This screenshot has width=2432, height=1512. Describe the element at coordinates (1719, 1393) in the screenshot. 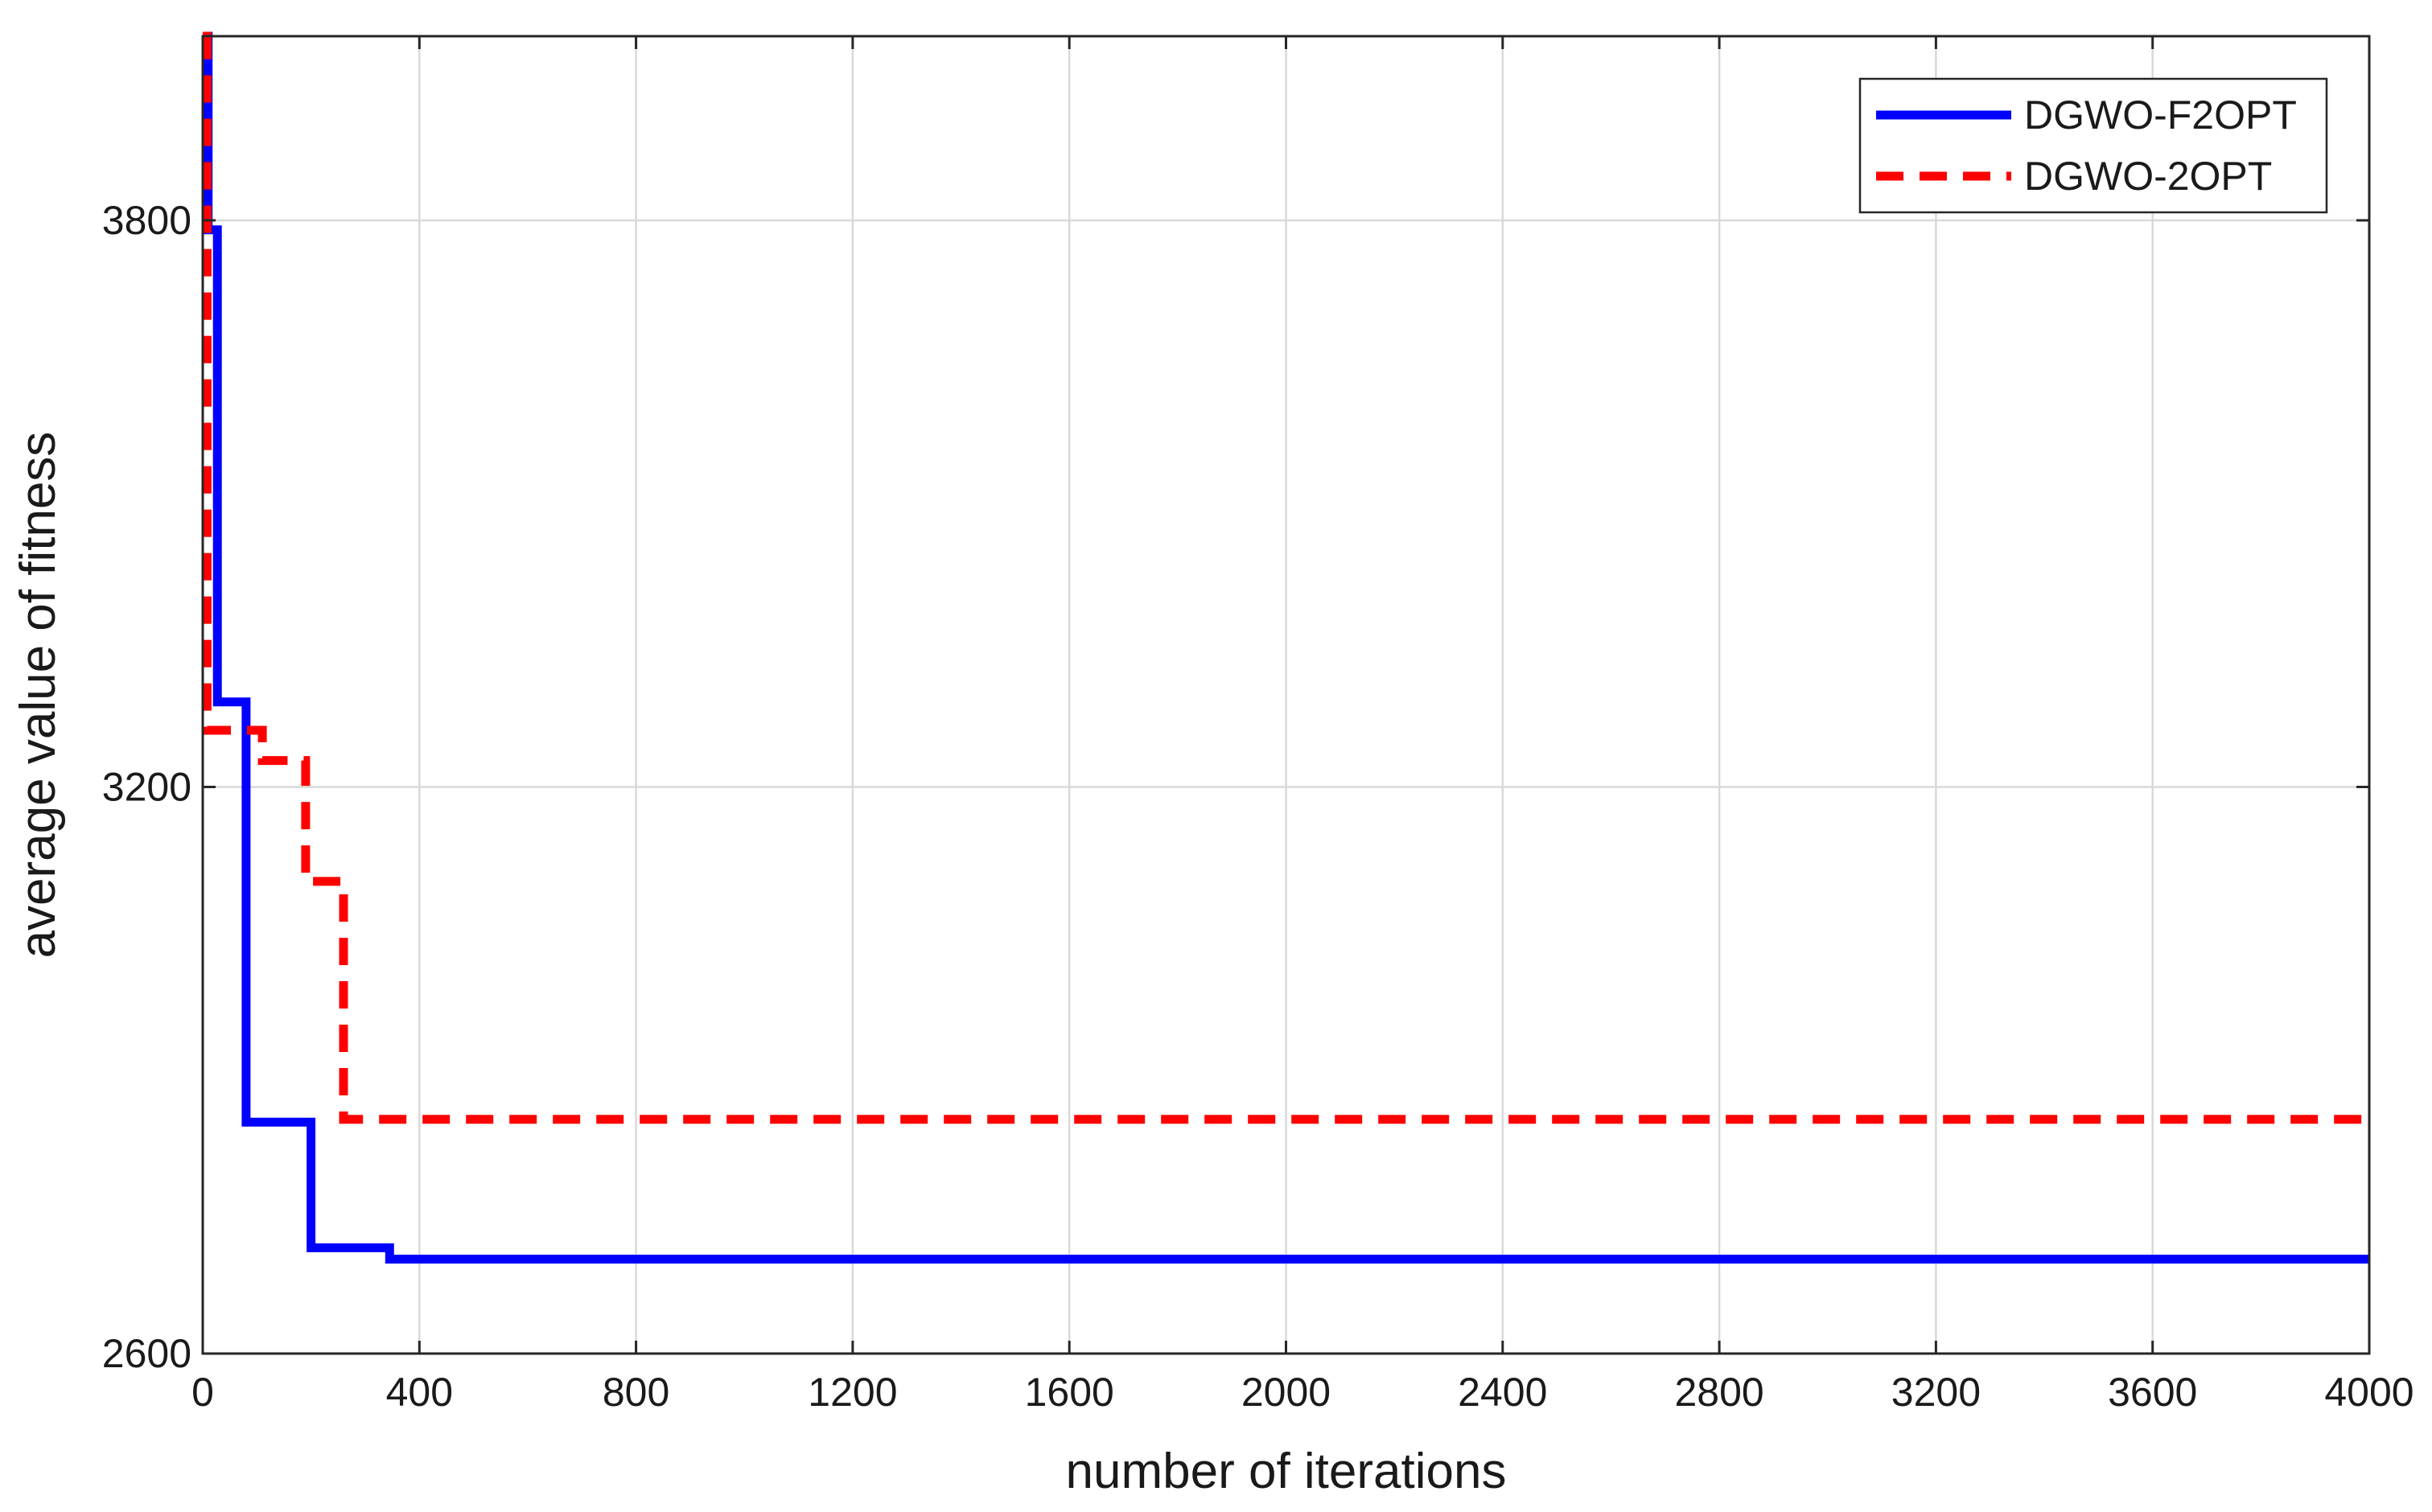

I see `x-tick-label: 2800` at that location.